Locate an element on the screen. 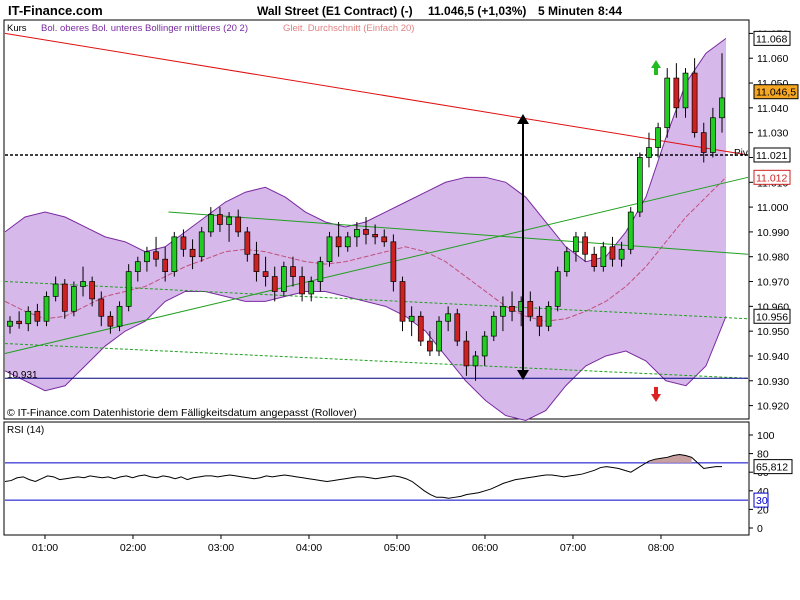 This screenshot has height=600, width=800. price-tick-label: 10.920 is located at coordinates (773, 407).